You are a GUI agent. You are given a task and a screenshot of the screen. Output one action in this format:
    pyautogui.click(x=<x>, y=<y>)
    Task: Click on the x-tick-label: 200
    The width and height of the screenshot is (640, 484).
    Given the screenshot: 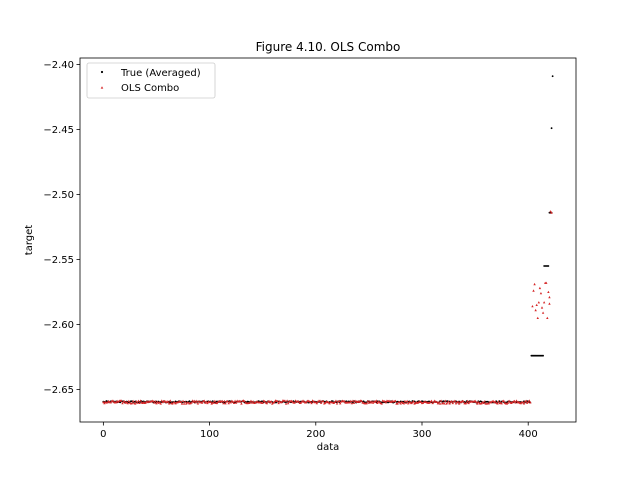 What is the action you would take?
    pyautogui.click(x=315, y=434)
    